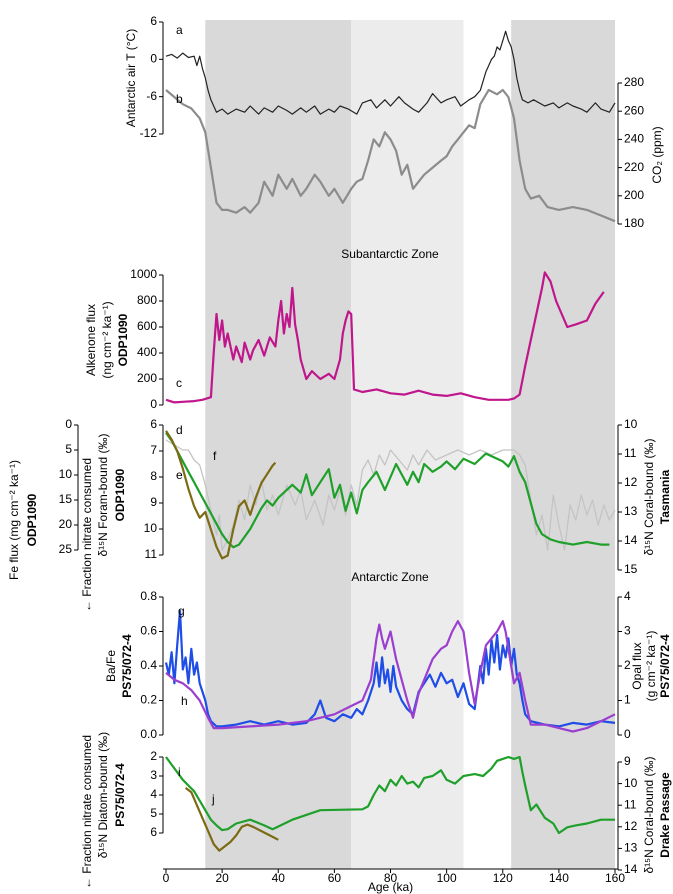 This screenshot has width=673, height=894. I want to click on y-axis-label: Alkenone flux, so click(91, 340).